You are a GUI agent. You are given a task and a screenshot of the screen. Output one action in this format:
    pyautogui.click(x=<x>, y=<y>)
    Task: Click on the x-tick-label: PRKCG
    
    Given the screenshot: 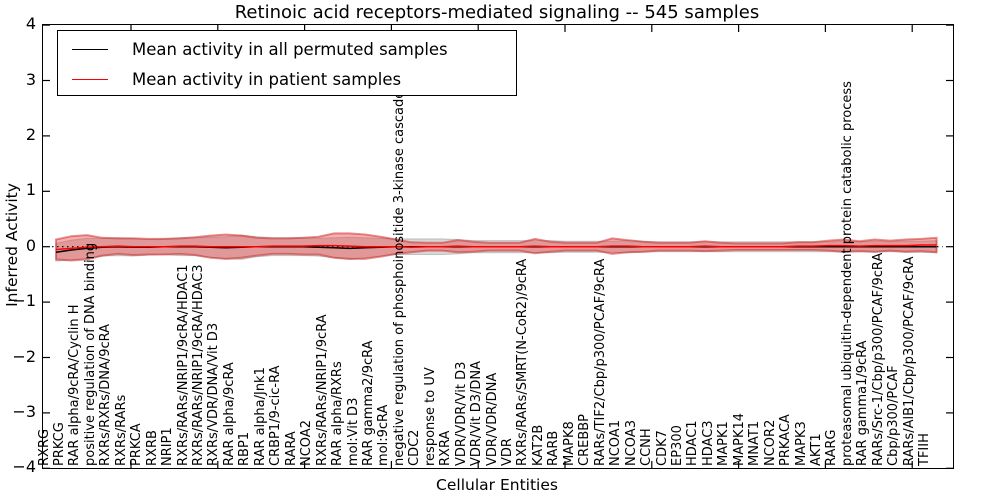 What is the action you would take?
    pyautogui.click(x=59, y=444)
    